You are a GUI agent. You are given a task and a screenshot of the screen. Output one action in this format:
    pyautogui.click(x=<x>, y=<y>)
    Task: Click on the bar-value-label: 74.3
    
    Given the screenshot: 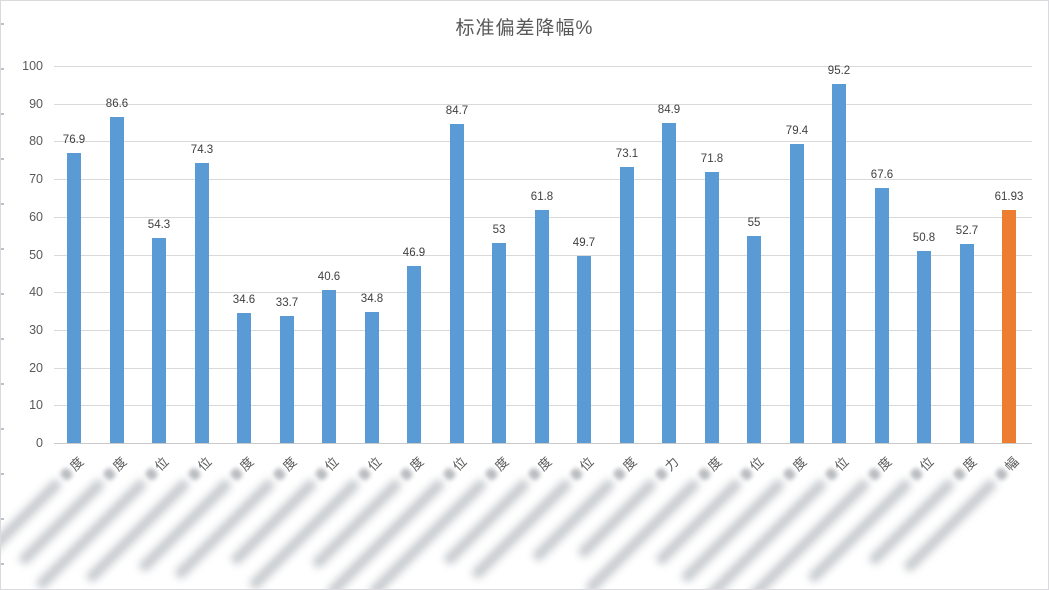 What is the action you would take?
    pyautogui.click(x=202, y=150)
    